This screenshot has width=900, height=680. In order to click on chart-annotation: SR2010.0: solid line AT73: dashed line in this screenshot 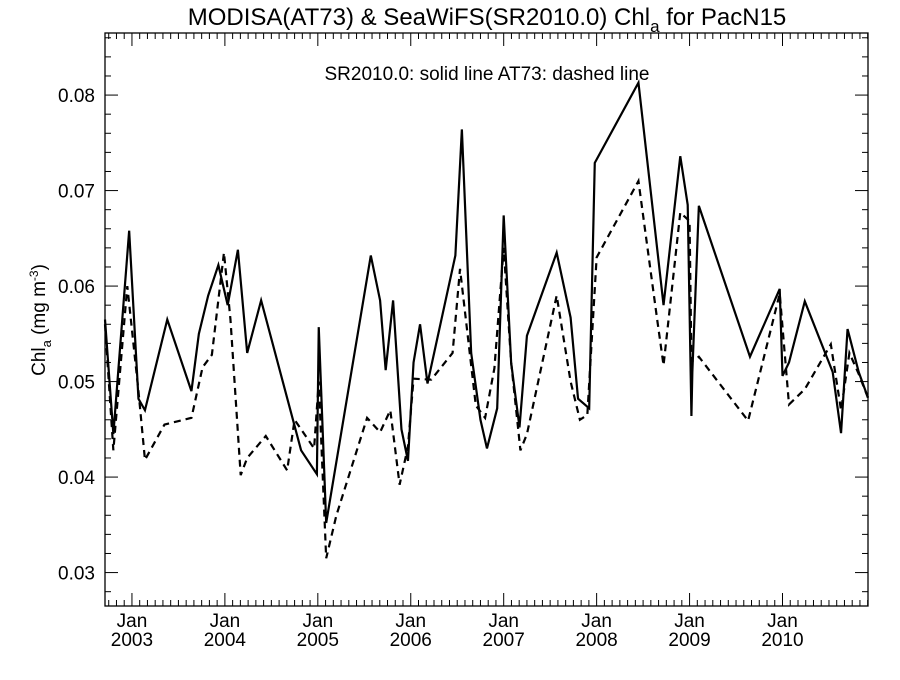, I will do `click(487, 74)`.